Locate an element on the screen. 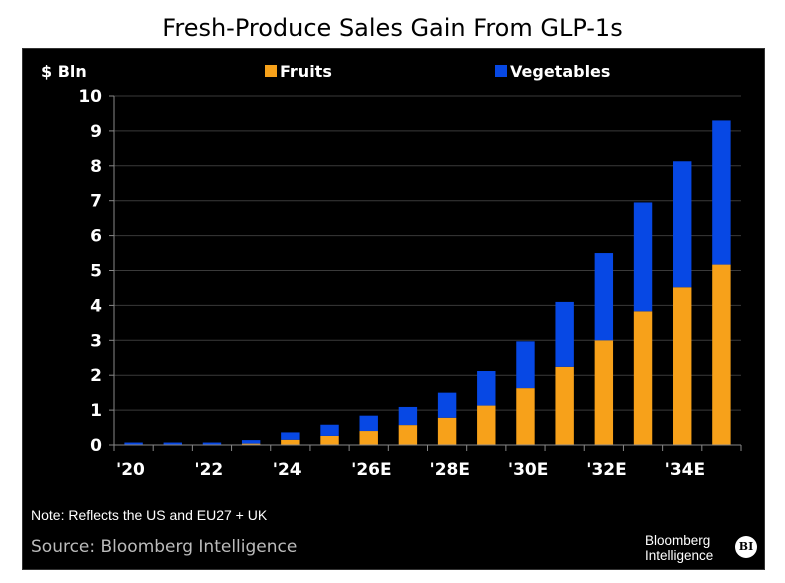 Image resolution: width=785 pixels, height=583 pixels. legend-label-fruits: Fruits is located at coordinates (306, 71).